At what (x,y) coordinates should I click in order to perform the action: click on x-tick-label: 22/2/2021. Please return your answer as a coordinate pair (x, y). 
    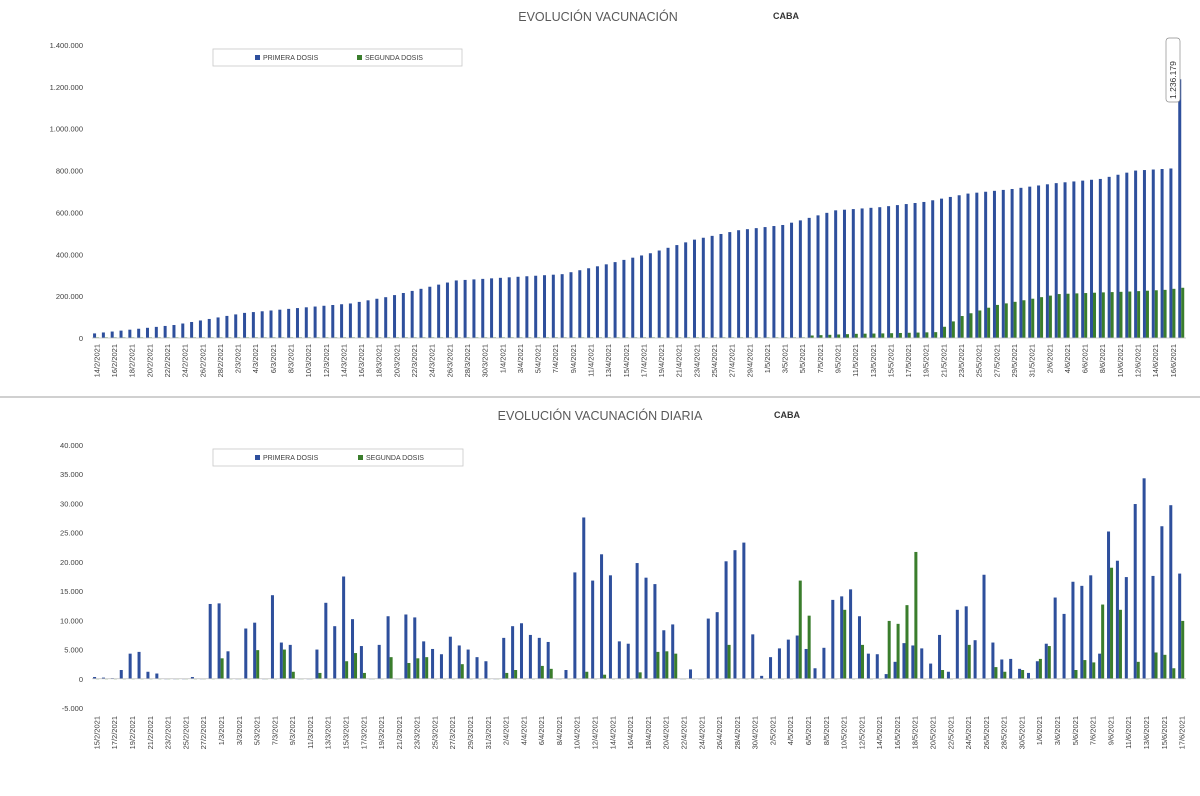
    Looking at the image, I should click on (167, 360).